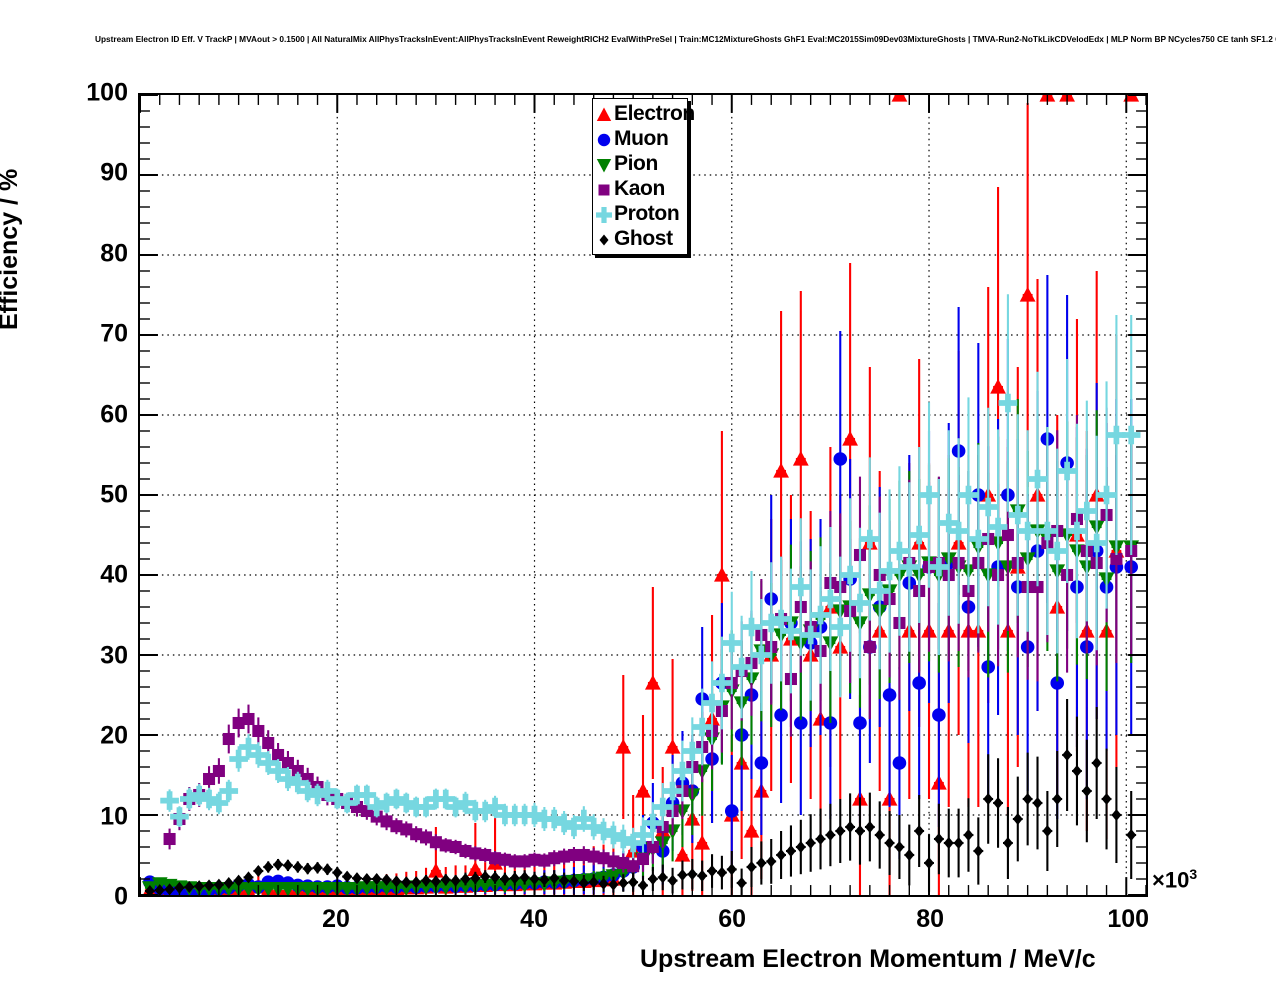  I want to click on legend-entry-ghost: Ghost, so click(640, 238).